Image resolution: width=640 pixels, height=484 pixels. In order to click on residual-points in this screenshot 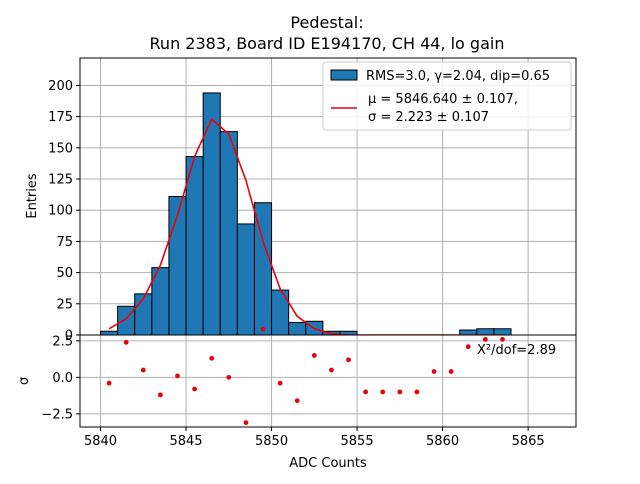, I will do `click(305, 376)`.